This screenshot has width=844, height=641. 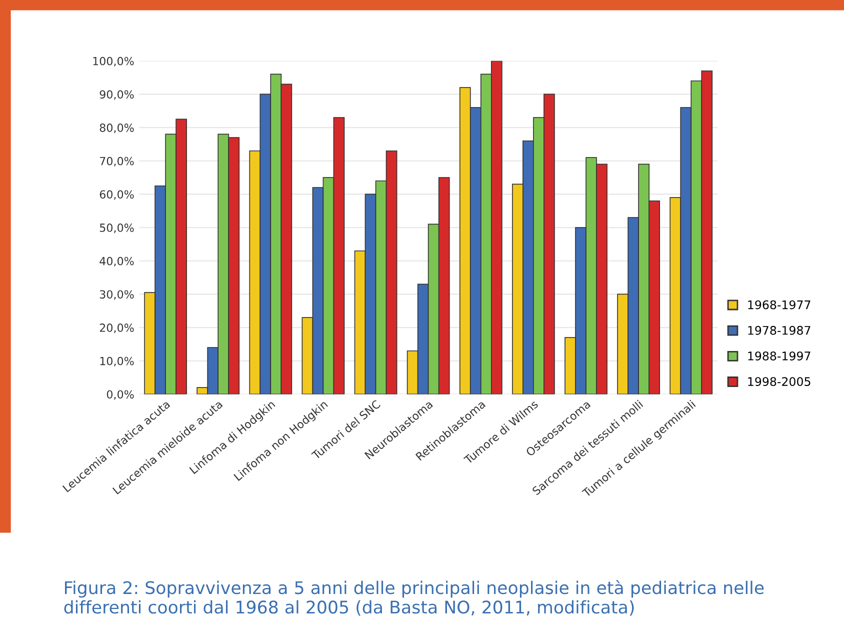 I want to click on y-tick-label: 80,0%, so click(x=117, y=129).